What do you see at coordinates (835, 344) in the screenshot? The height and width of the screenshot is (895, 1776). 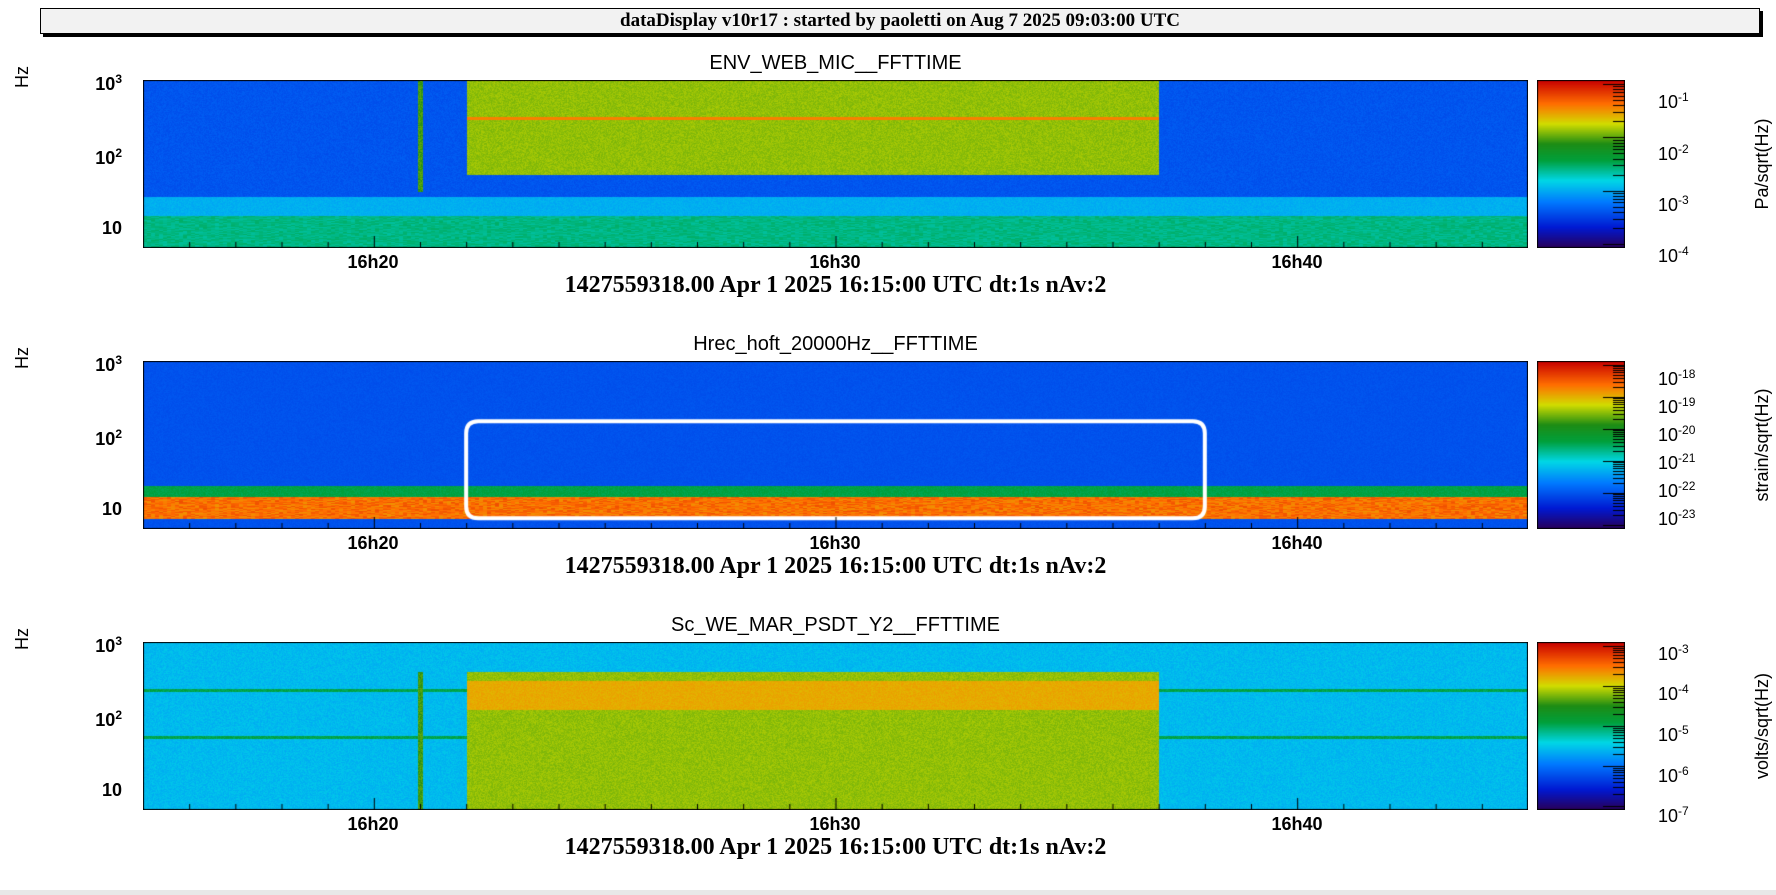 I see `panel-title: Hrec_hoft_20000Hz__FFTTIME` at bounding box center [835, 344].